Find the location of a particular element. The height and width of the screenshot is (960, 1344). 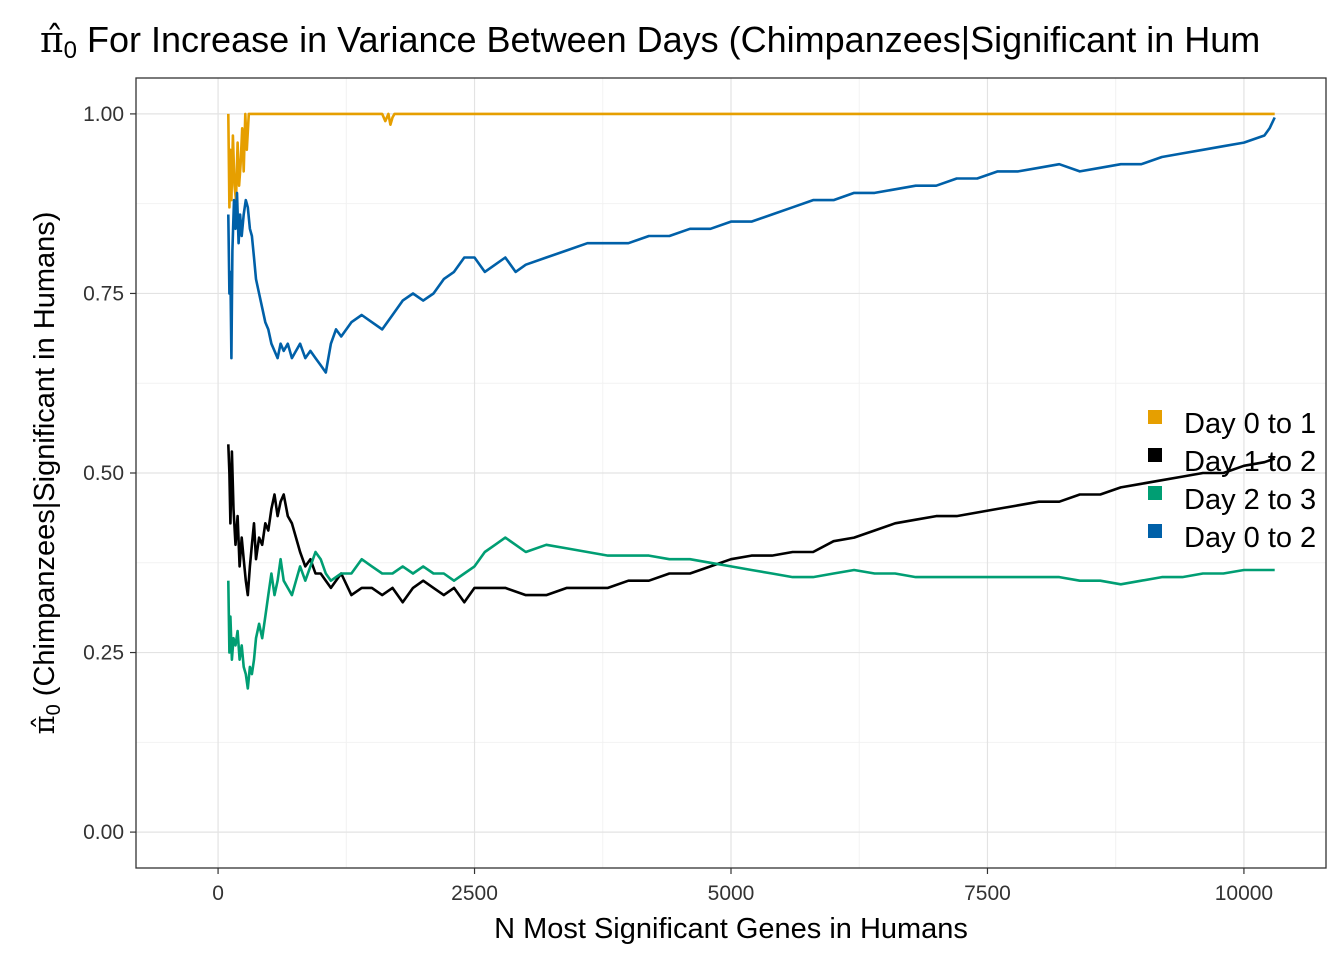

chart-title-symbol: π̂ is located at coordinates (52, 40).